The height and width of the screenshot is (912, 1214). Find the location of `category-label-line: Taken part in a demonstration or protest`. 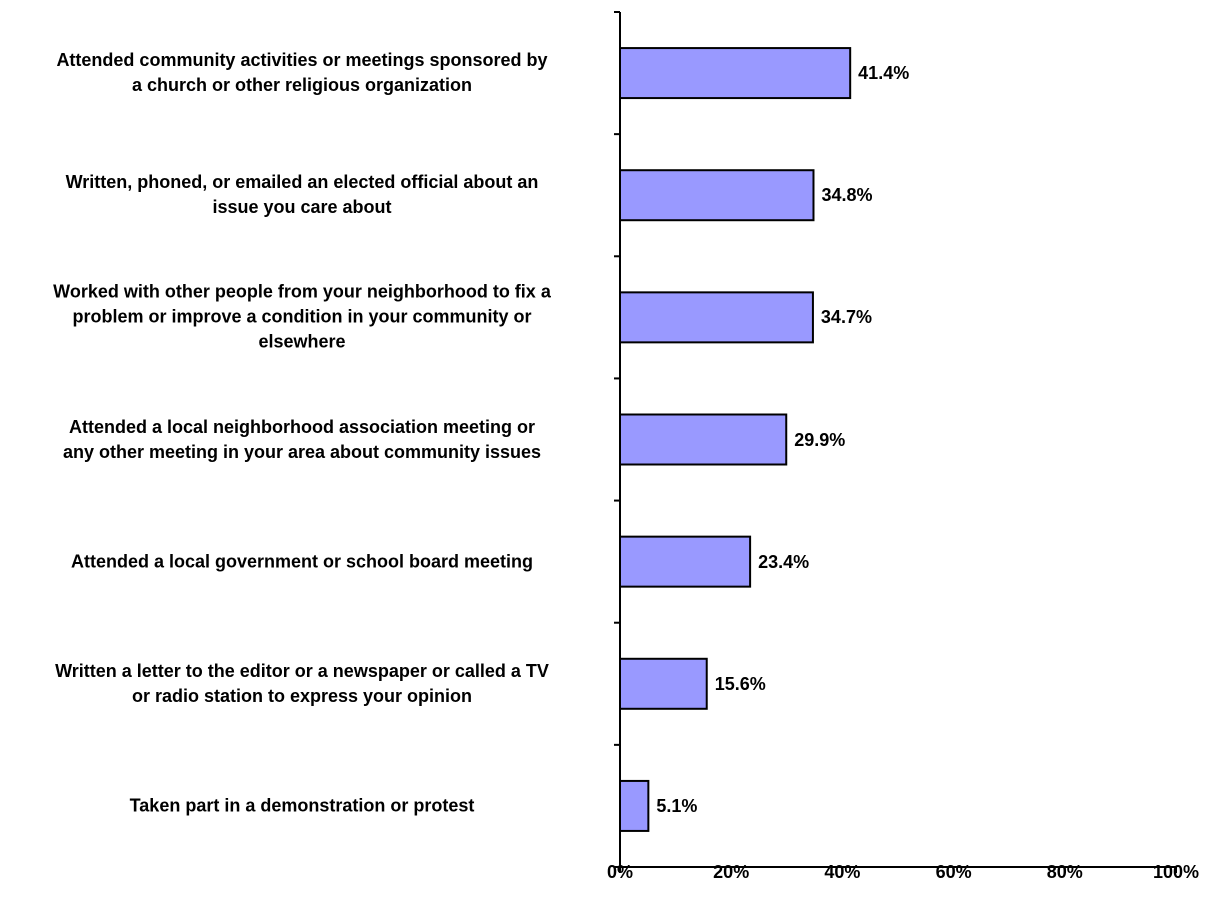

category-label-line: Taken part in a demonstration or protest is located at coordinates (302, 805).